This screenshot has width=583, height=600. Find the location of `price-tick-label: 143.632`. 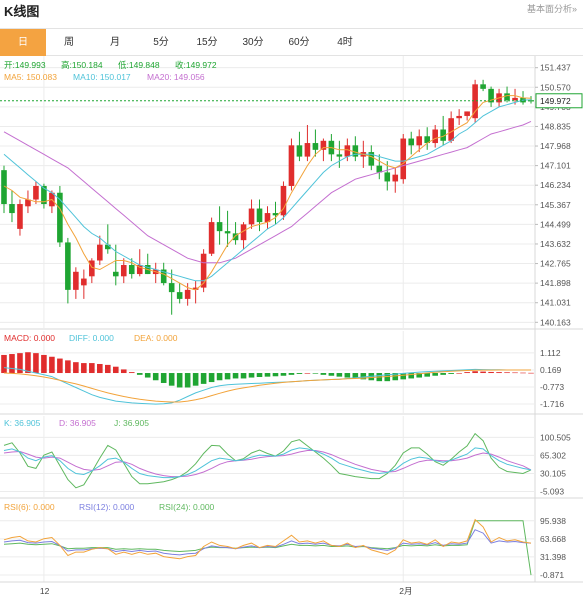

price-tick-label: 143.632 is located at coordinates (555, 244).